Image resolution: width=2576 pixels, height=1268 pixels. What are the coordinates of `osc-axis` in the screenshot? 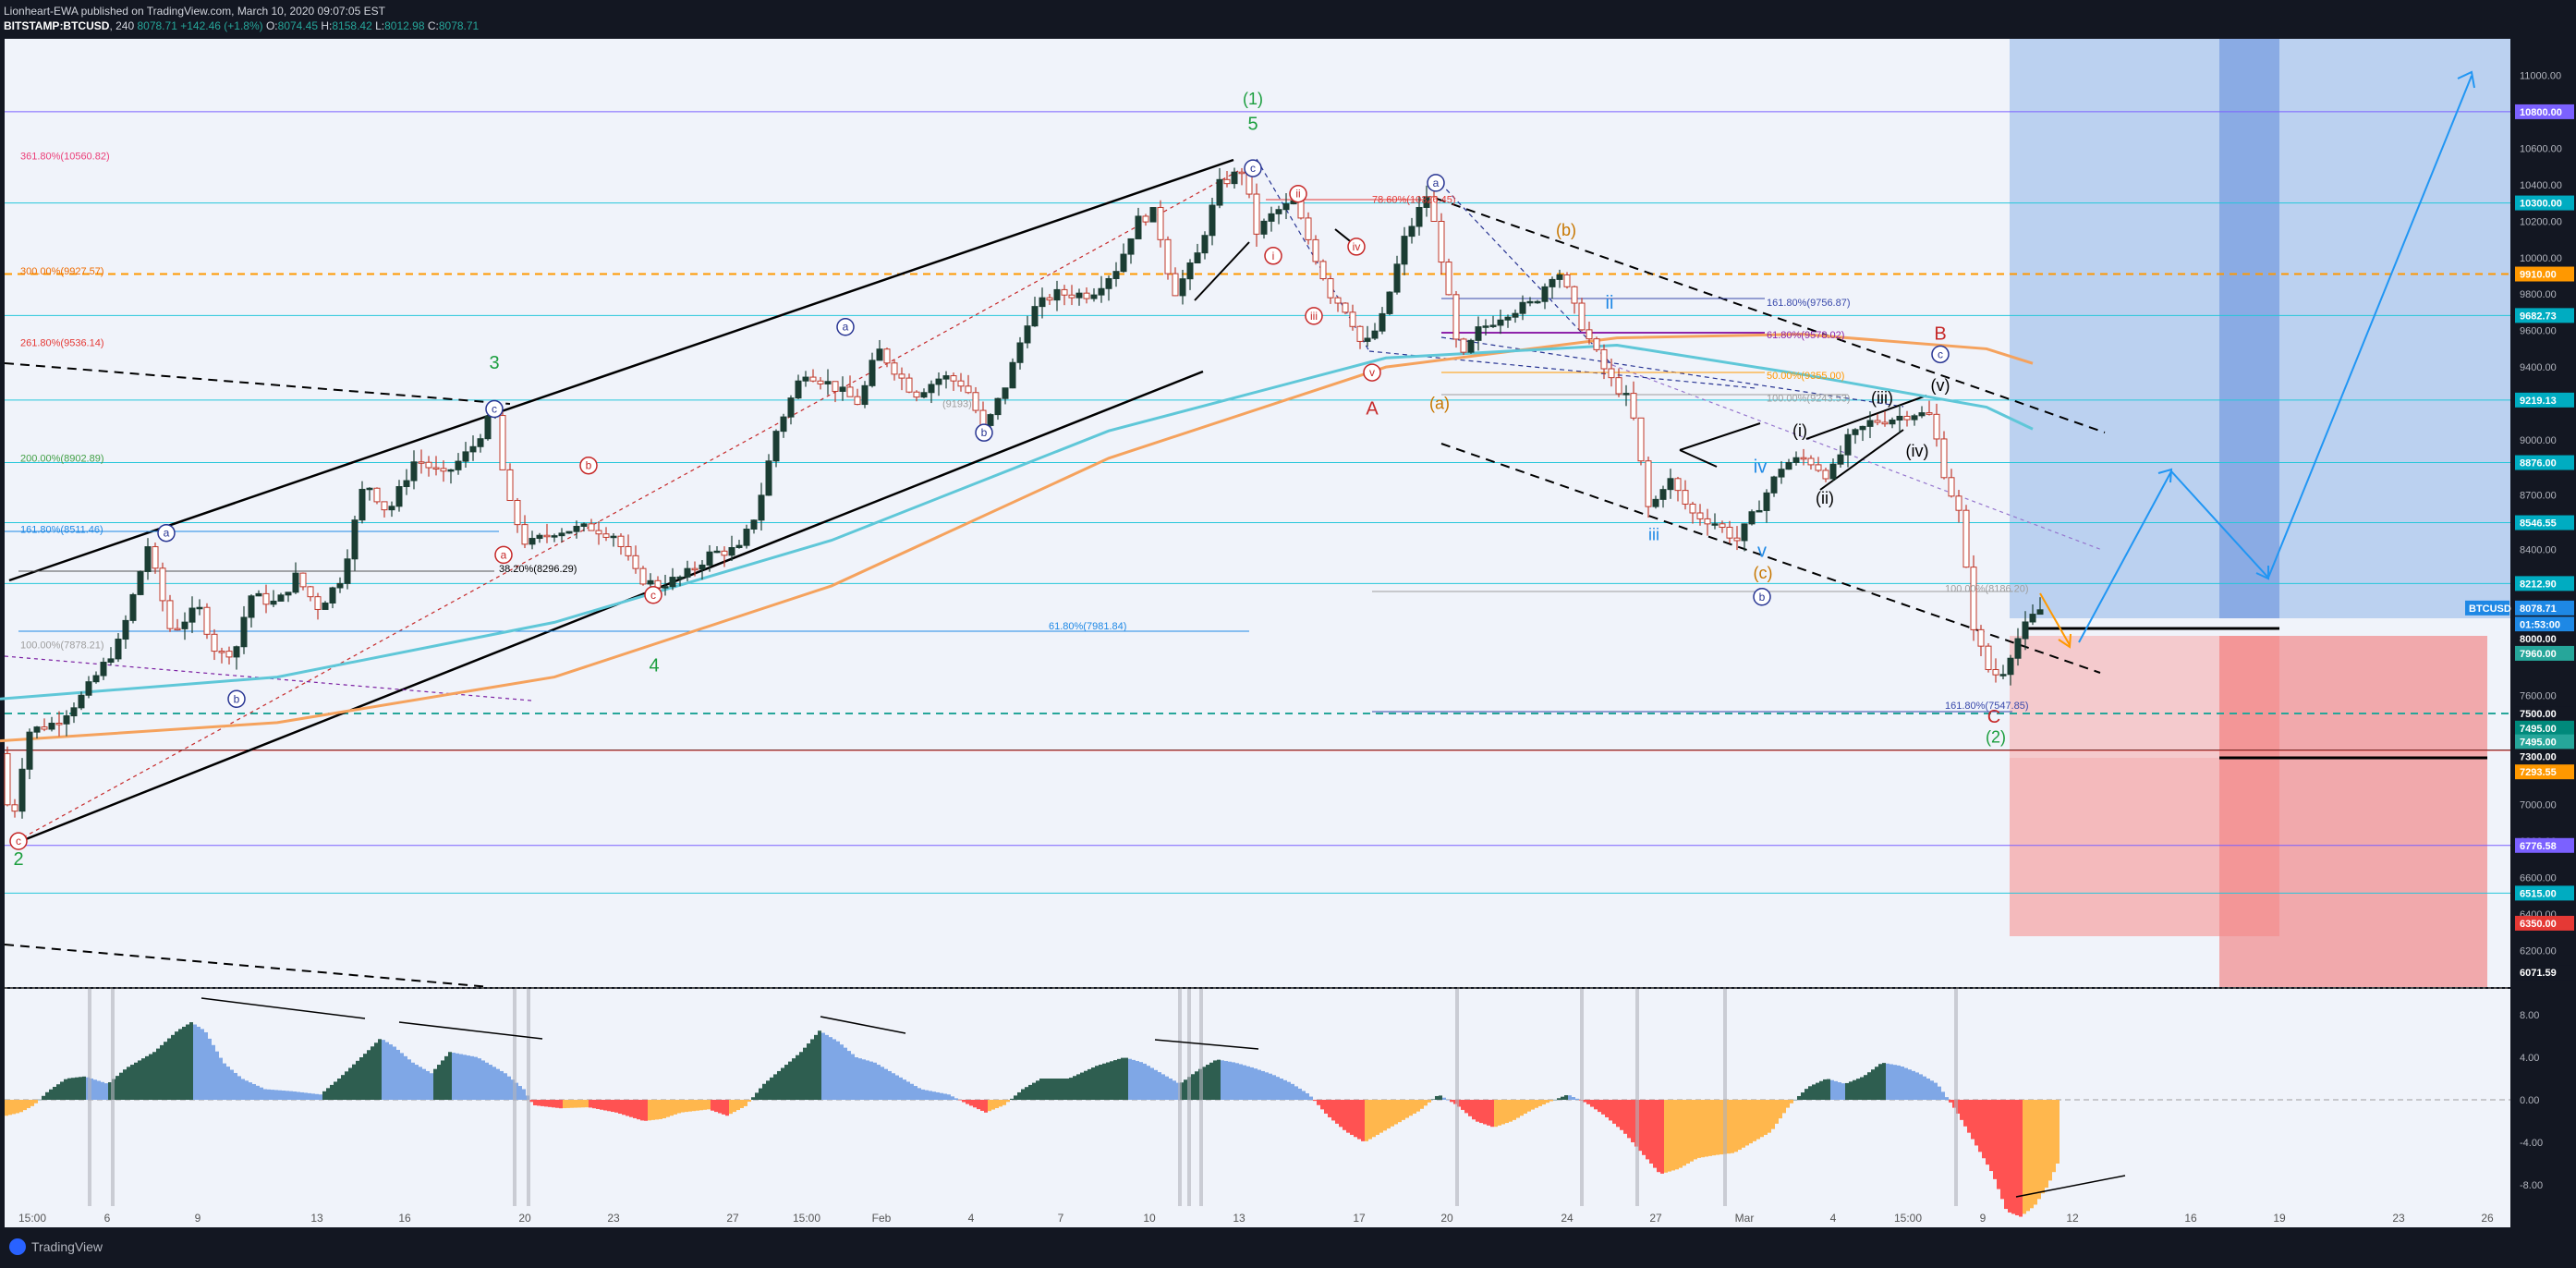 It's located at (2543, 1107).